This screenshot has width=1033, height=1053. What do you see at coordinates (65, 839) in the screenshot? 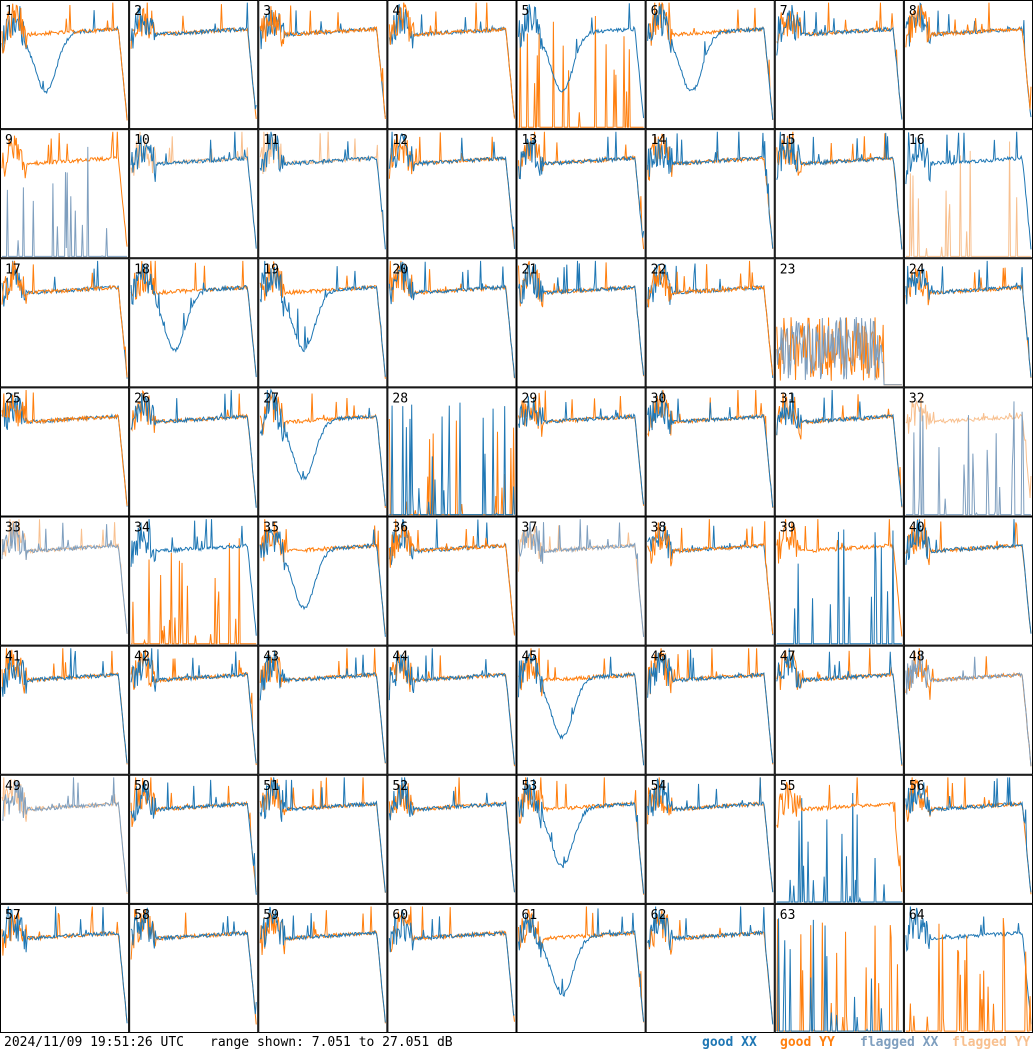
I see `panel-49: 49` at bounding box center [65, 839].